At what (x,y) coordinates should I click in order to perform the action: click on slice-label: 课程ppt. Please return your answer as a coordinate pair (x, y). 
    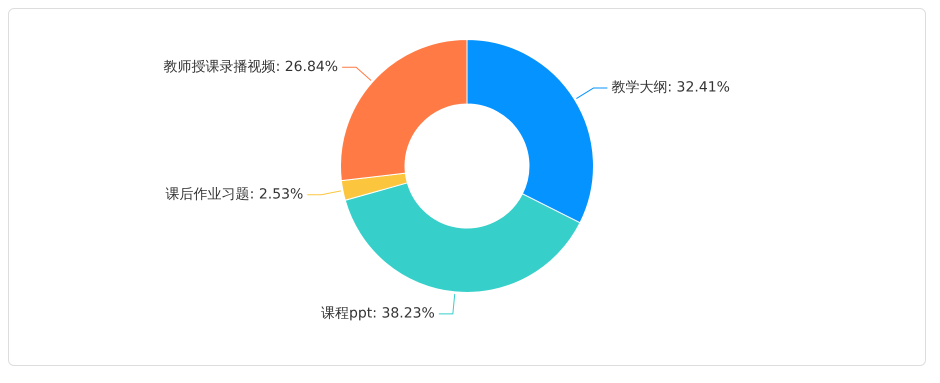
    Looking at the image, I should click on (347, 313).